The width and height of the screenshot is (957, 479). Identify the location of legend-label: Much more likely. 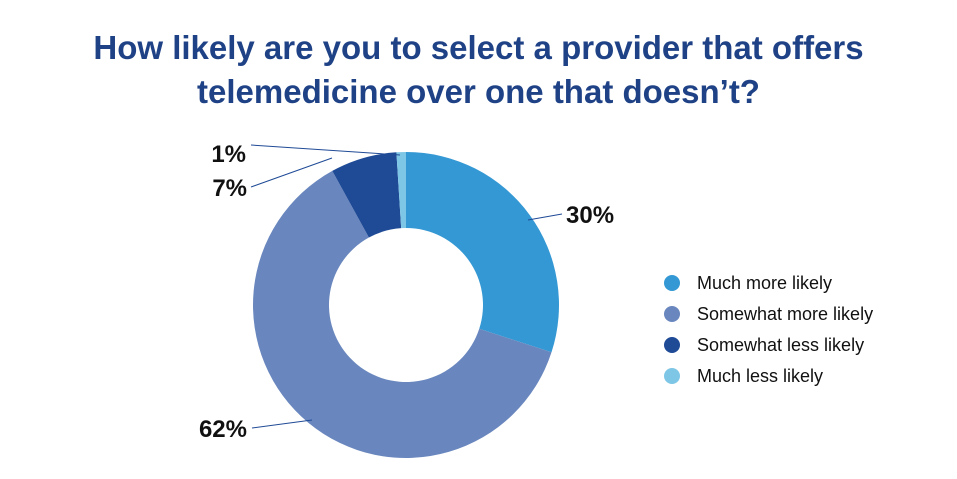
(764, 283).